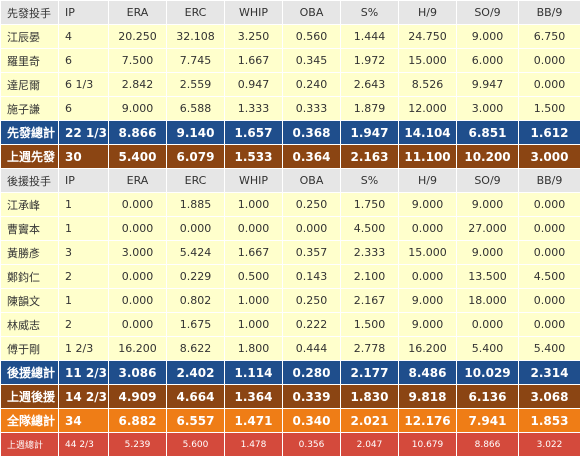  I want to click on stat-cell: 1.657, so click(254, 133).